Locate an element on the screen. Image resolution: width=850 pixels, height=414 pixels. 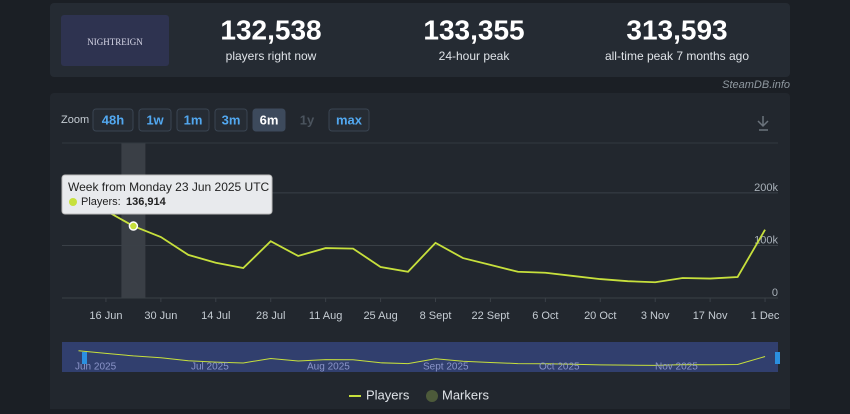
navigator is located at coordinates (420, 357).